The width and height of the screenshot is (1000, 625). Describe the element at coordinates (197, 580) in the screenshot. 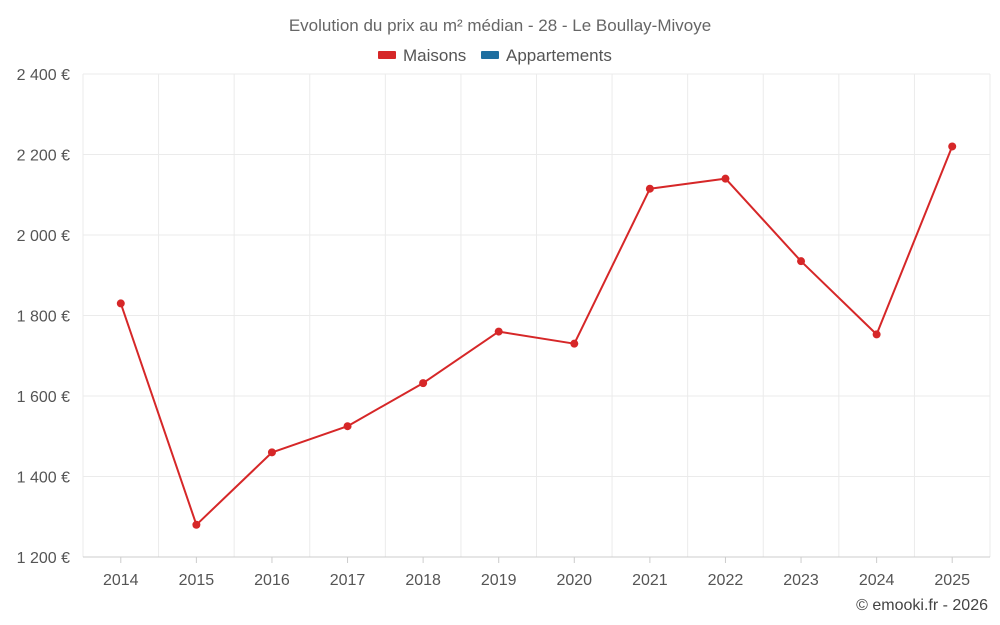

I see `x-tick-label: 2015` at that location.